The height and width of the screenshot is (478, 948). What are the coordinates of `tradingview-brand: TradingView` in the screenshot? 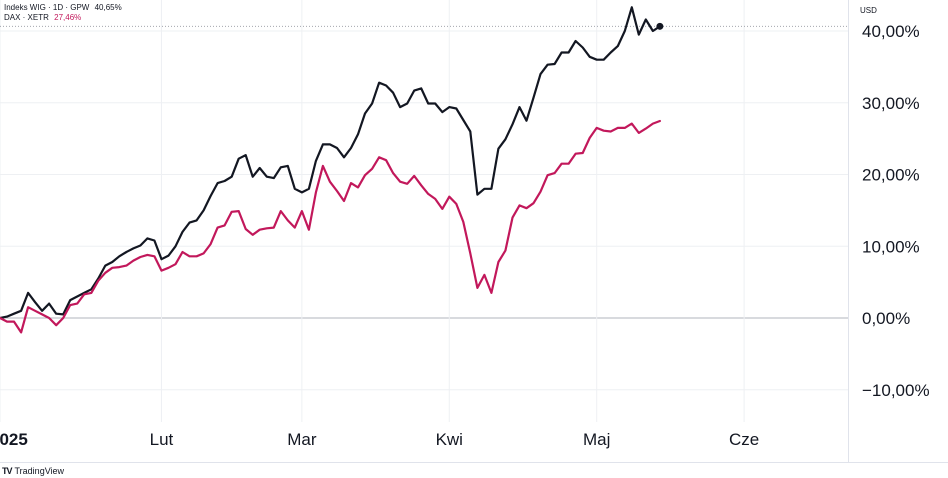 It's located at (39, 471).